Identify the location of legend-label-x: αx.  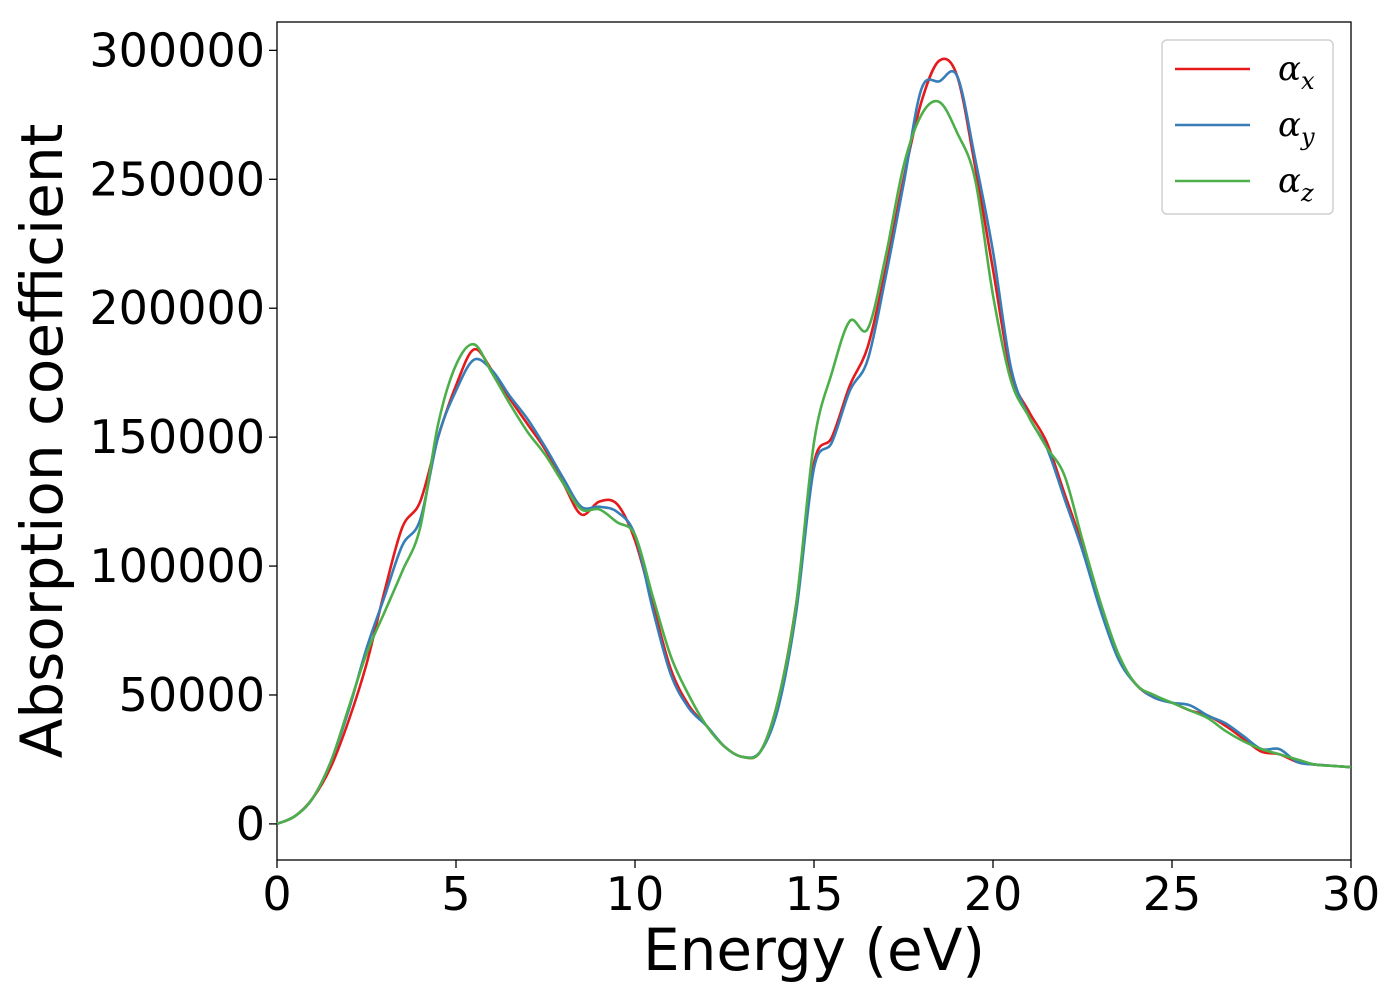
(1296, 72).